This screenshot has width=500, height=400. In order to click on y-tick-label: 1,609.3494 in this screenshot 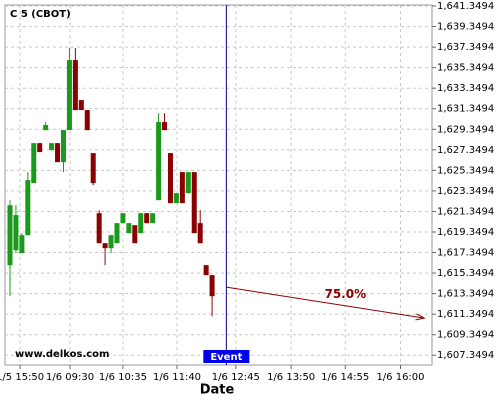, I will do `click(465, 335)`.